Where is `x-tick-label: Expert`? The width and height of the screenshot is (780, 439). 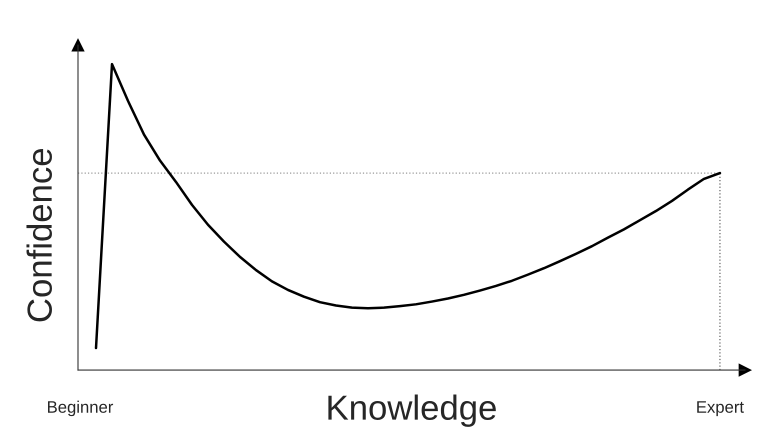
x-tick-label: Expert is located at coordinates (720, 408).